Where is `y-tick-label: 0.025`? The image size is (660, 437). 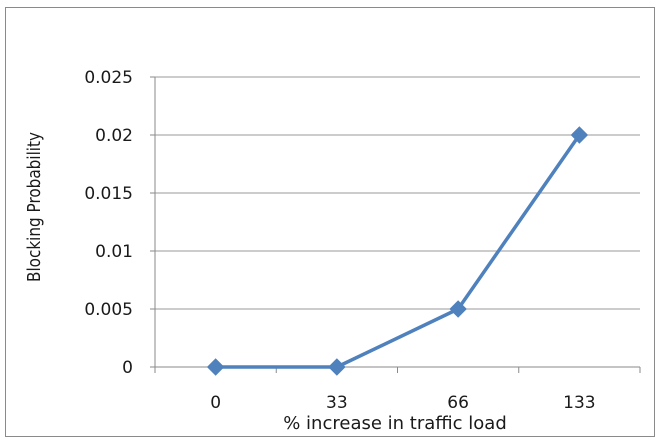 y-tick-label: 0.025 is located at coordinates (108, 78).